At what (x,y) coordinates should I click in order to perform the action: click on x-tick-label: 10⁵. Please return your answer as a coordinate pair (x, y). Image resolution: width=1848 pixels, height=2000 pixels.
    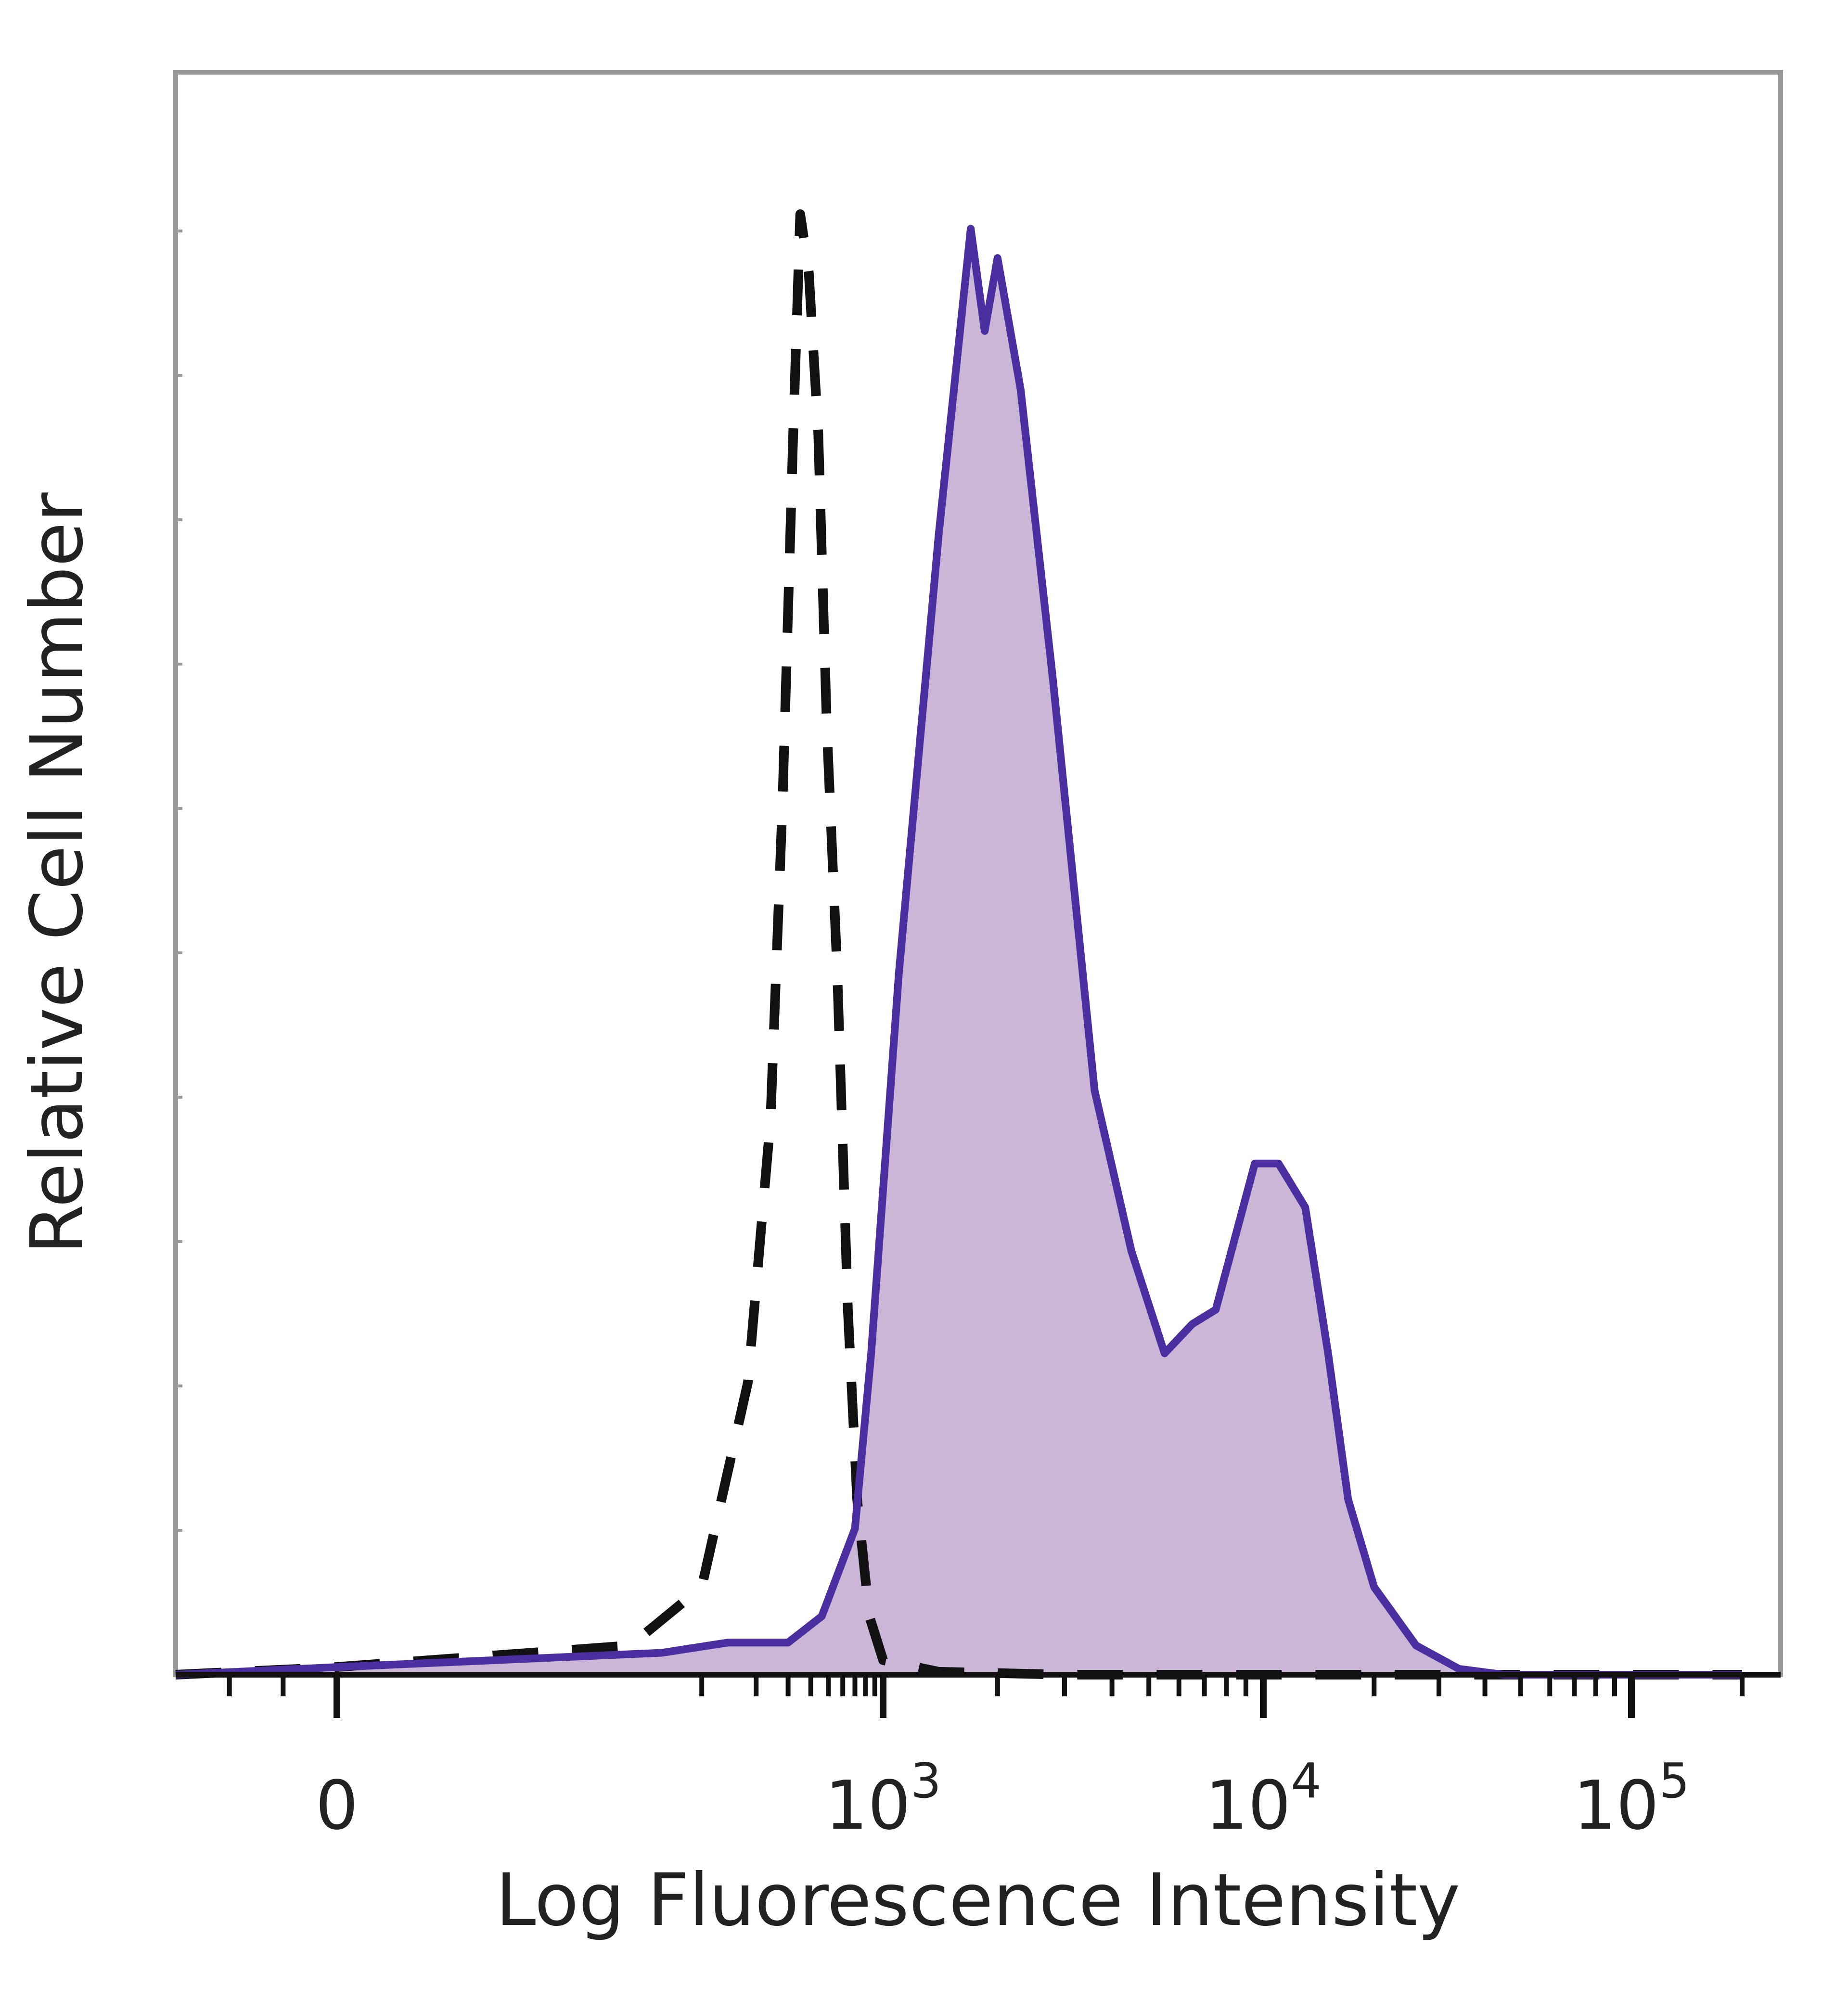
    Looking at the image, I should click on (1631, 1799).